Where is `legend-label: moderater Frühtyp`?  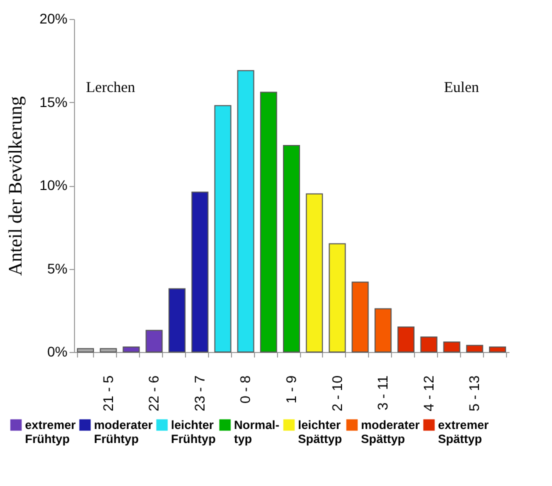 legend-label: moderater Frühtyp is located at coordinates (124, 432).